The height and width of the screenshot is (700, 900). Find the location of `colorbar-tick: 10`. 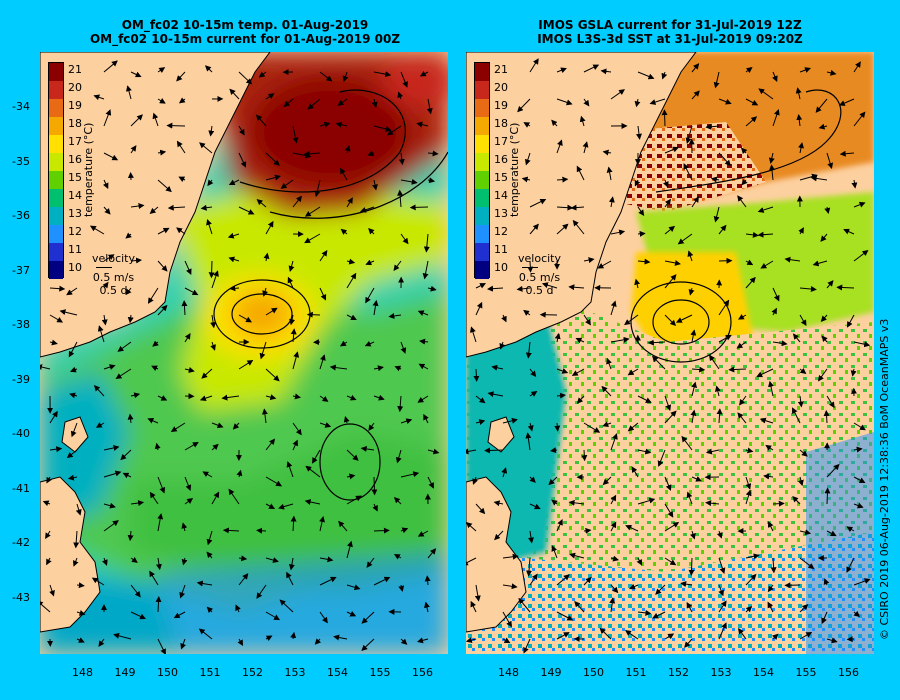

colorbar-tick: 10 is located at coordinates (75, 267).